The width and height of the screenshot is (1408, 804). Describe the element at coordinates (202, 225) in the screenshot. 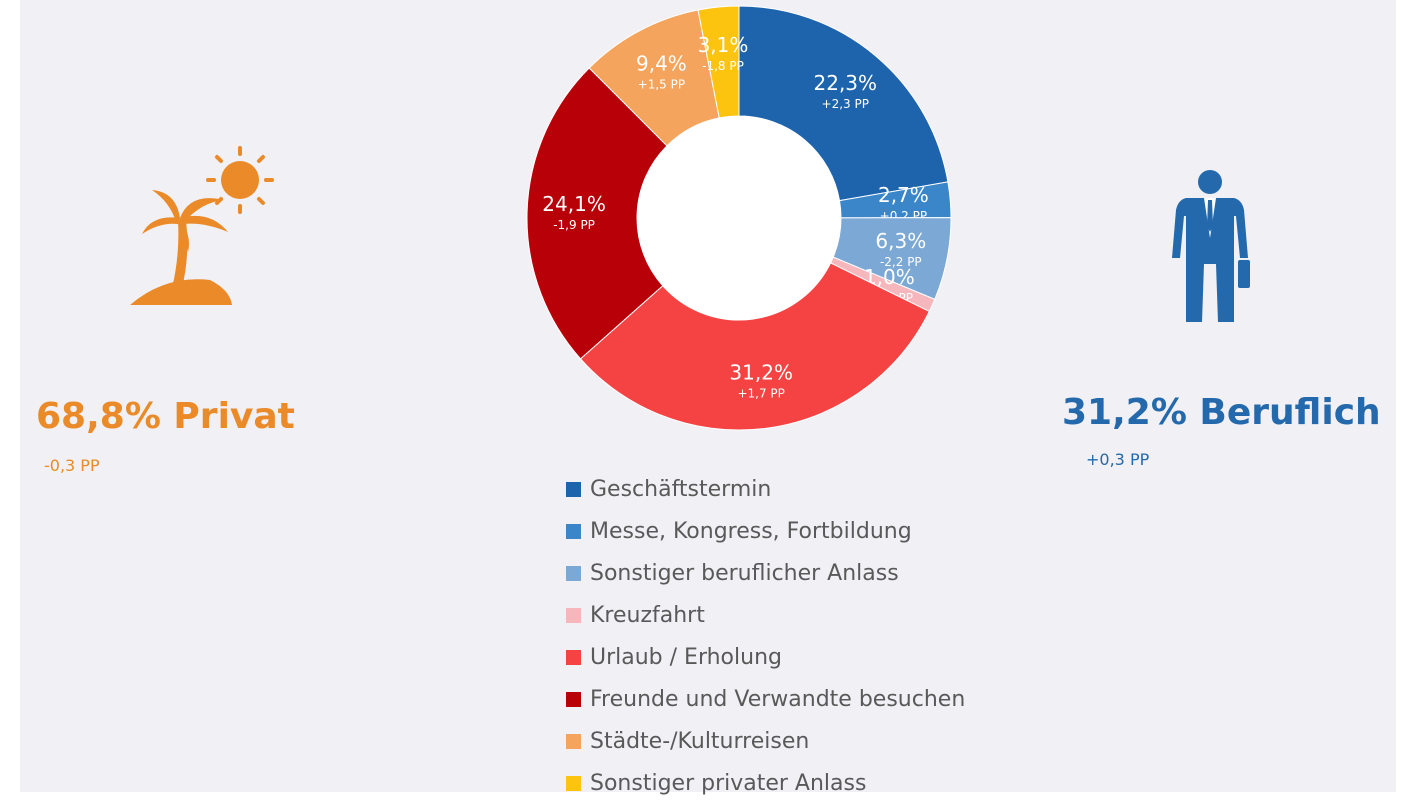

I see `palm-tree-sun-icon` at that location.